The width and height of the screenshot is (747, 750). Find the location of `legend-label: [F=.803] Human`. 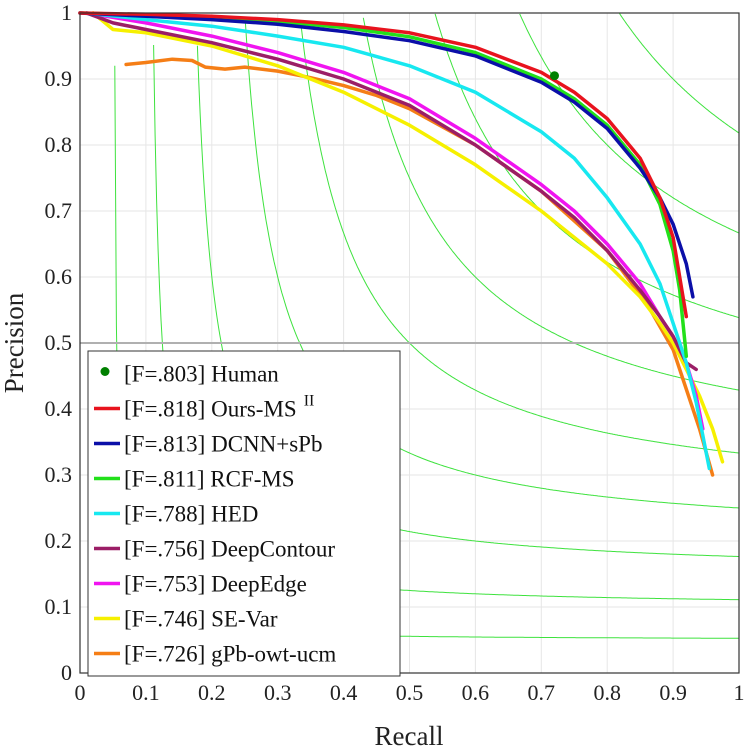

legend-label: [F=.803] Human is located at coordinates (201, 374).